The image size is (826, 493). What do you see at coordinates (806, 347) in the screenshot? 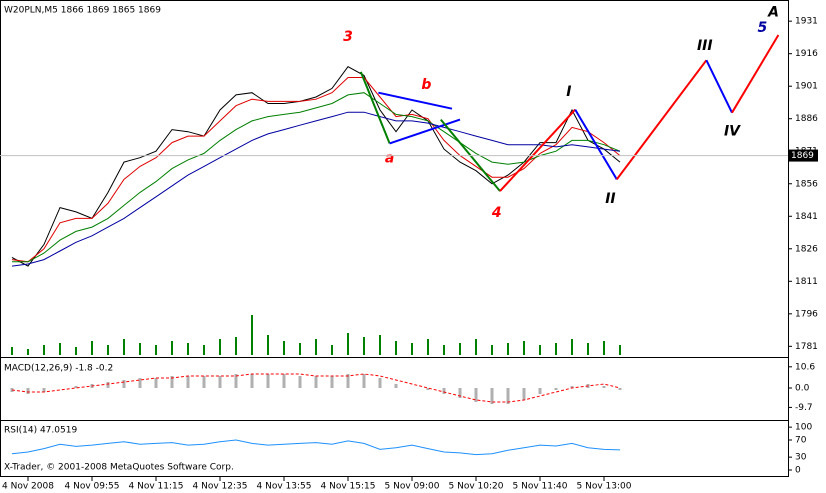
I see `y-tick-label: 1781` at bounding box center [806, 347].